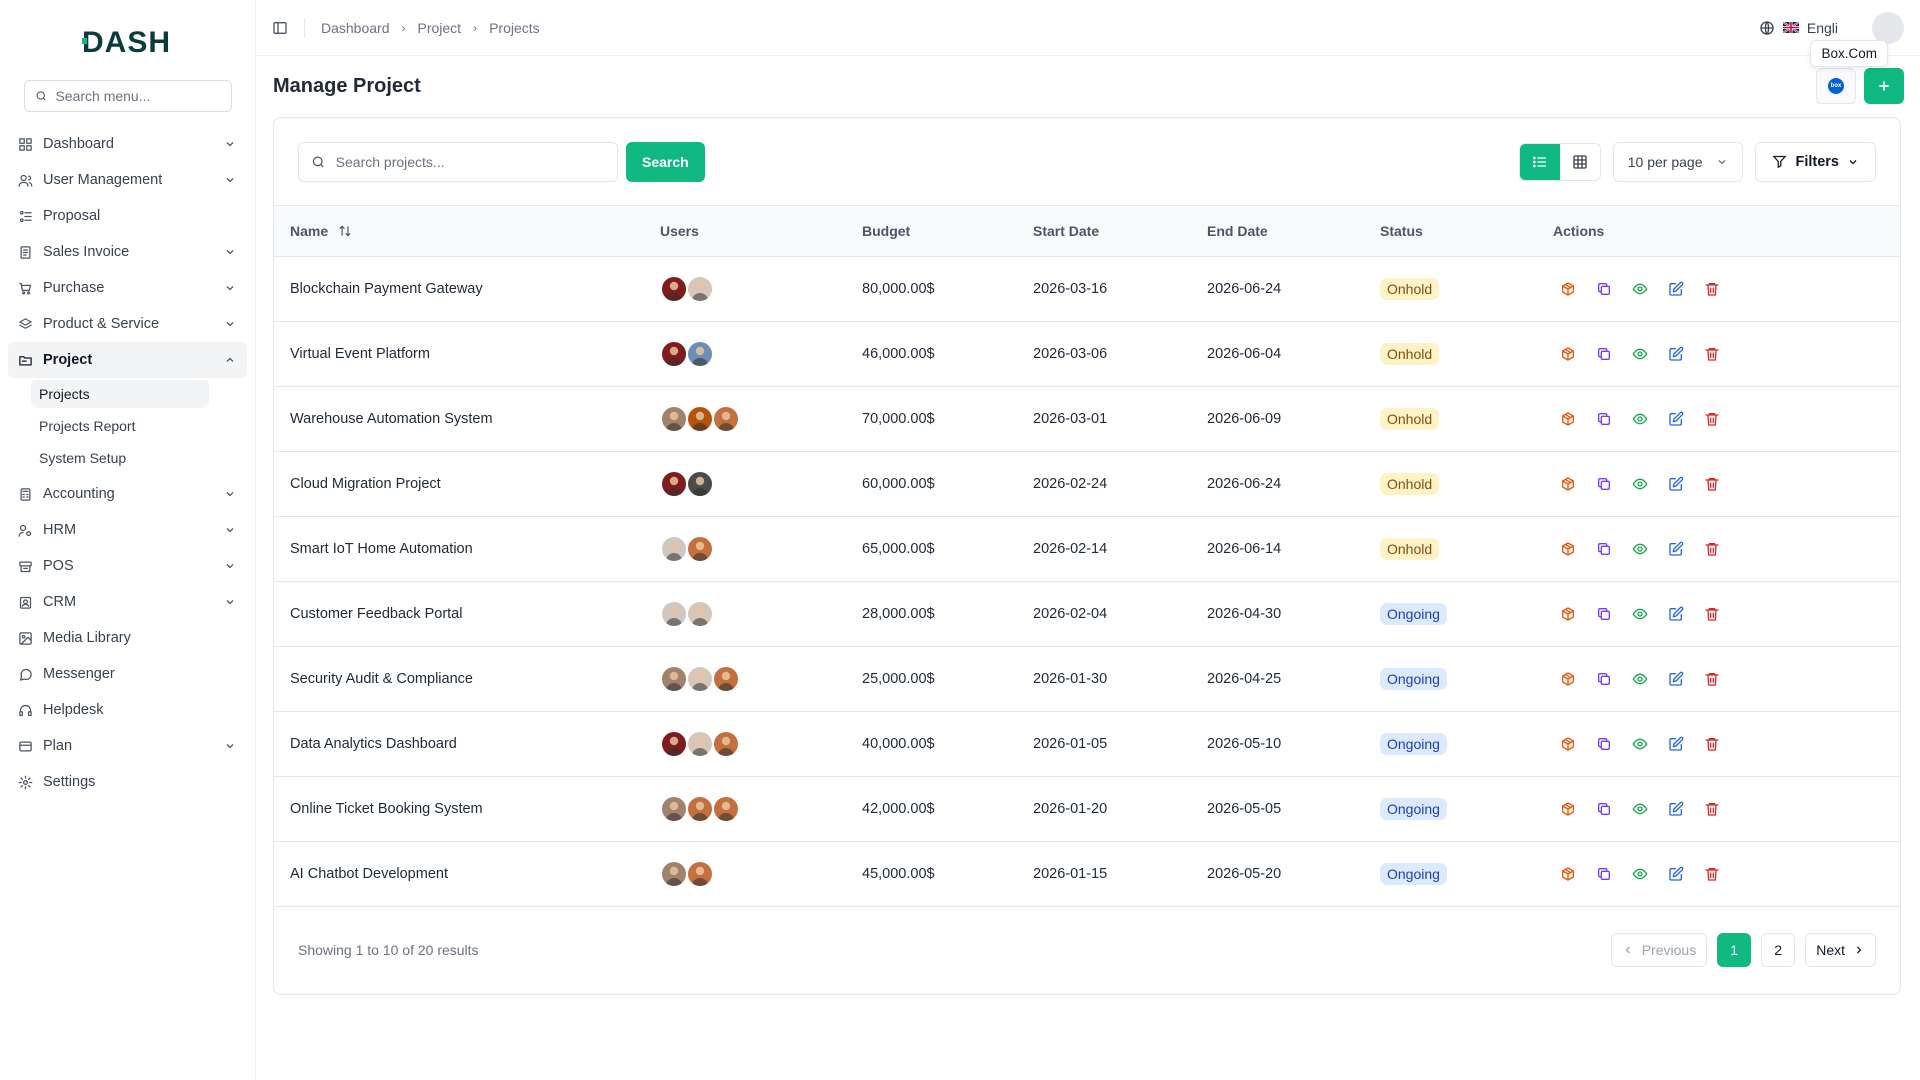  What do you see at coordinates (467, 614) in the screenshot?
I see `project-name: Customer Feedback Portal` at bounding box center [467, 614].